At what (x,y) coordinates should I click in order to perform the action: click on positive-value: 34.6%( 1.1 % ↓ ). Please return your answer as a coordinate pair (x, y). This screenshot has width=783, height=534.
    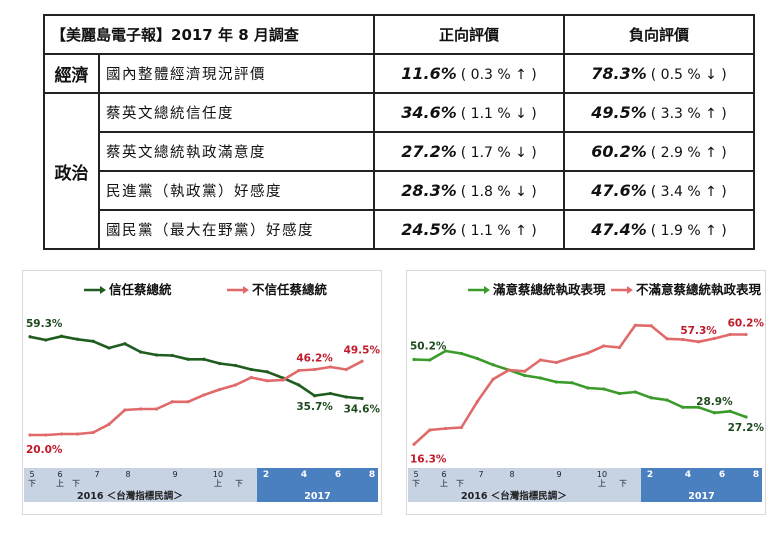
    Looking at the image, I should click on (469, 112).